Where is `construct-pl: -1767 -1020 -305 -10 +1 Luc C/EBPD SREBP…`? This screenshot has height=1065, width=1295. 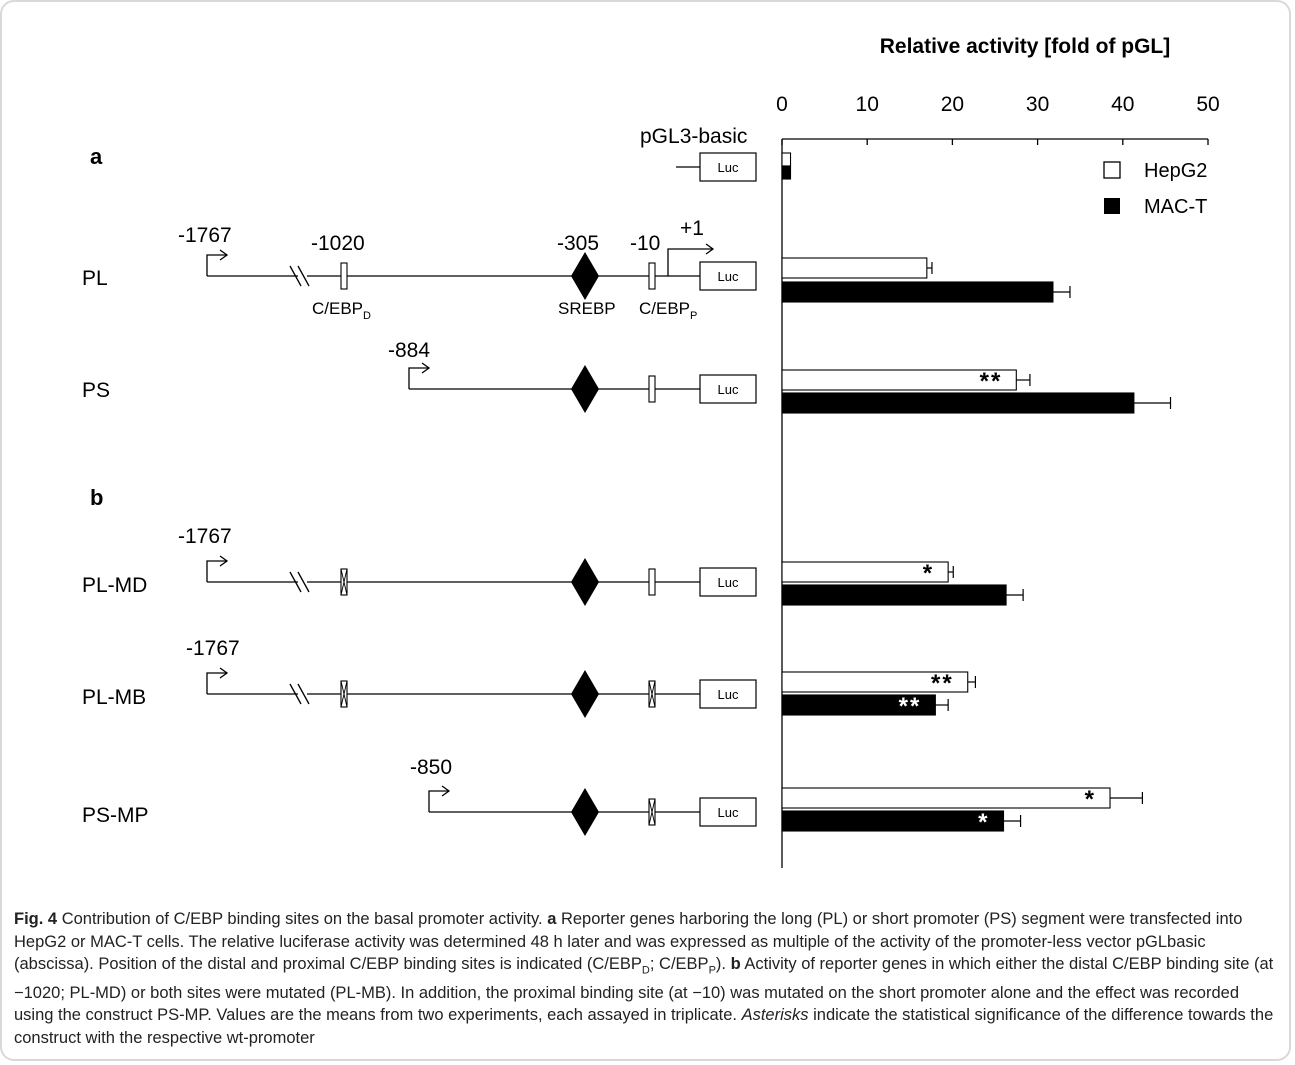 construct-pl: -1767 -1020 -305 -10 +1 Luc C/EBPD SREBP… is located at coordinates (467, 269).